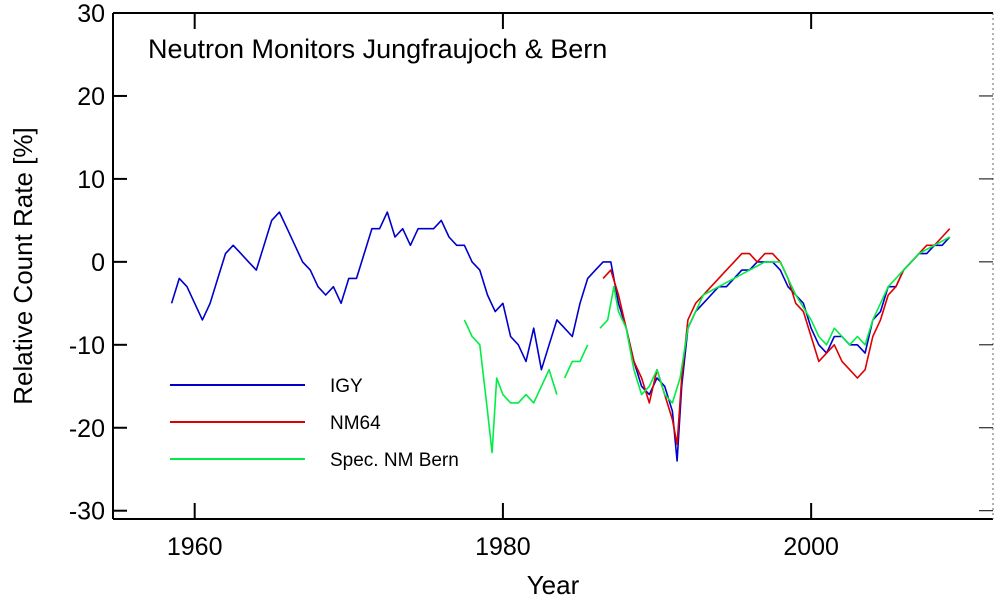 The width and height of the screenshot is (997, 599). Describe the element at coordinates (87, 429) in the screenshot. I see `y-tick-label: -20` at that location.